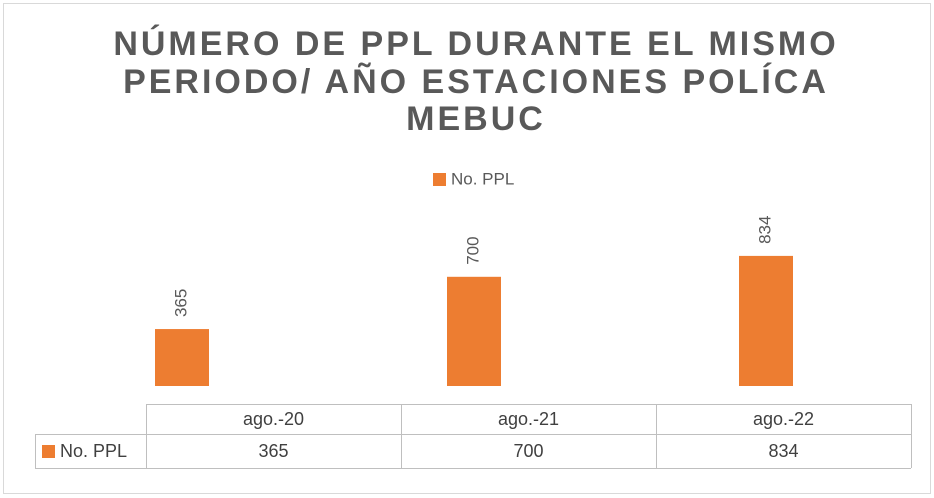  Describe the element at coordinates (475, 44) in the screenshot. I see `chart-title: NÚMERO DE PPL DURANTE EL MISMO` at that location.